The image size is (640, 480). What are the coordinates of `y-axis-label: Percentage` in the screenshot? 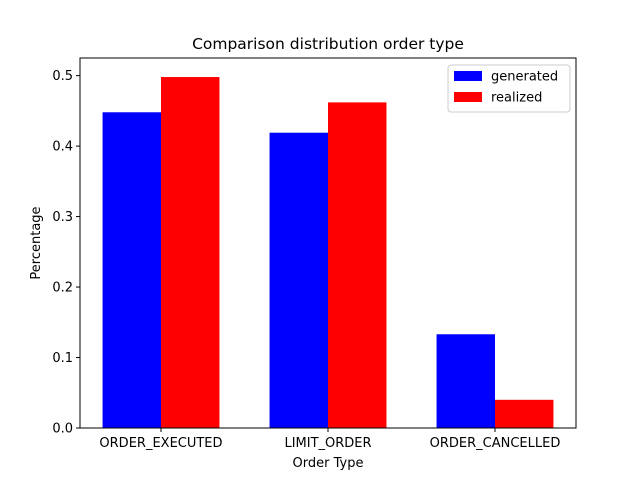 It's located at (36, 242).